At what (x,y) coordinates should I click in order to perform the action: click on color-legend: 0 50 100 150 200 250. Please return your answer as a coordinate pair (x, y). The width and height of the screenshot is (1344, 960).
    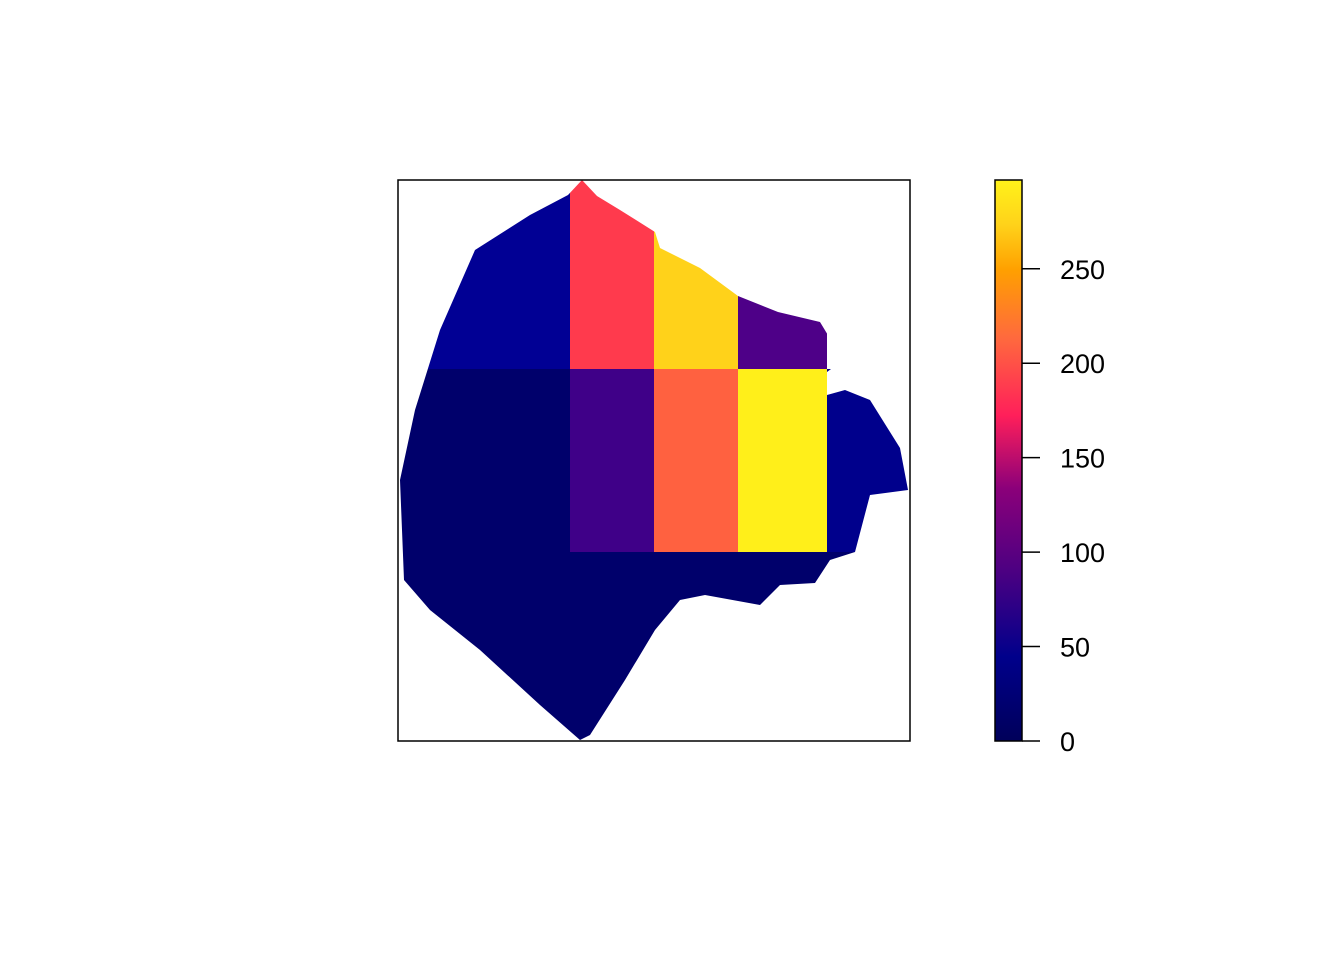
    Looking at the image, I should click on (1049, 468).